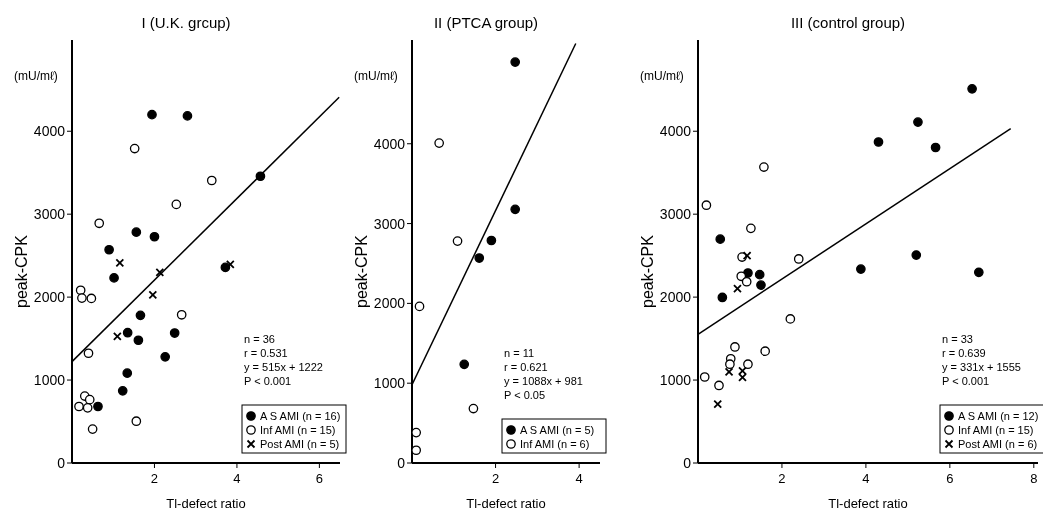  Describe the element at coordinates (486, 22) in the screenshot. I see `chart-title: II (PTCA group)` at that location.